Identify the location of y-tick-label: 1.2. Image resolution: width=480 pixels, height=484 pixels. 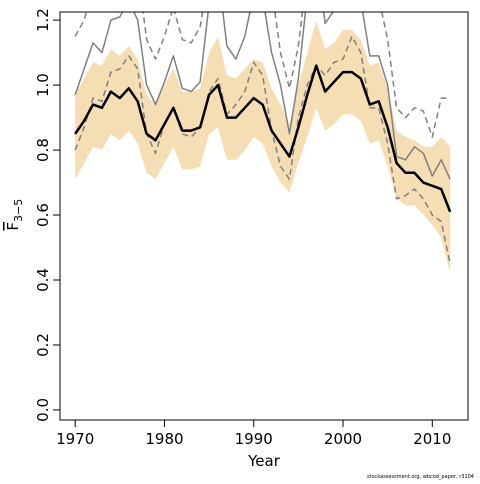
(43, 20).